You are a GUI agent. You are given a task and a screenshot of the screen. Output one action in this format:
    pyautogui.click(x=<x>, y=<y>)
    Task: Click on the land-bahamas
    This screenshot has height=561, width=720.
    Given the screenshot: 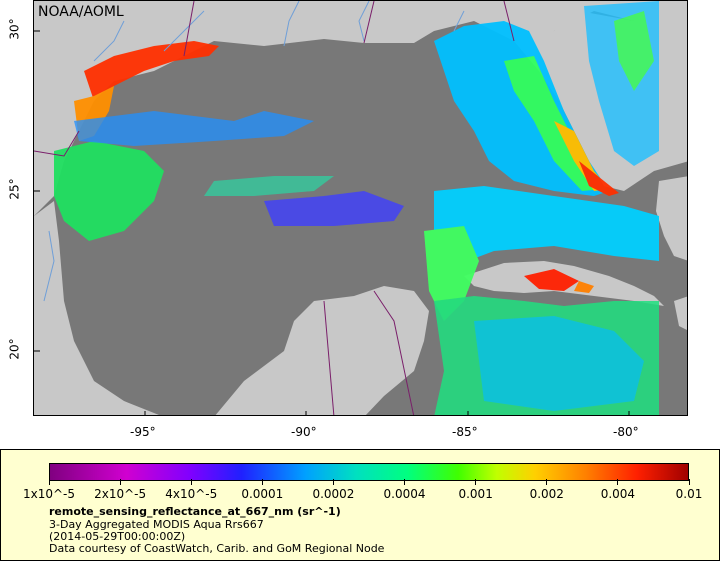 What is the action you would take?
    pyautogui.click(x=671, y=218)
    